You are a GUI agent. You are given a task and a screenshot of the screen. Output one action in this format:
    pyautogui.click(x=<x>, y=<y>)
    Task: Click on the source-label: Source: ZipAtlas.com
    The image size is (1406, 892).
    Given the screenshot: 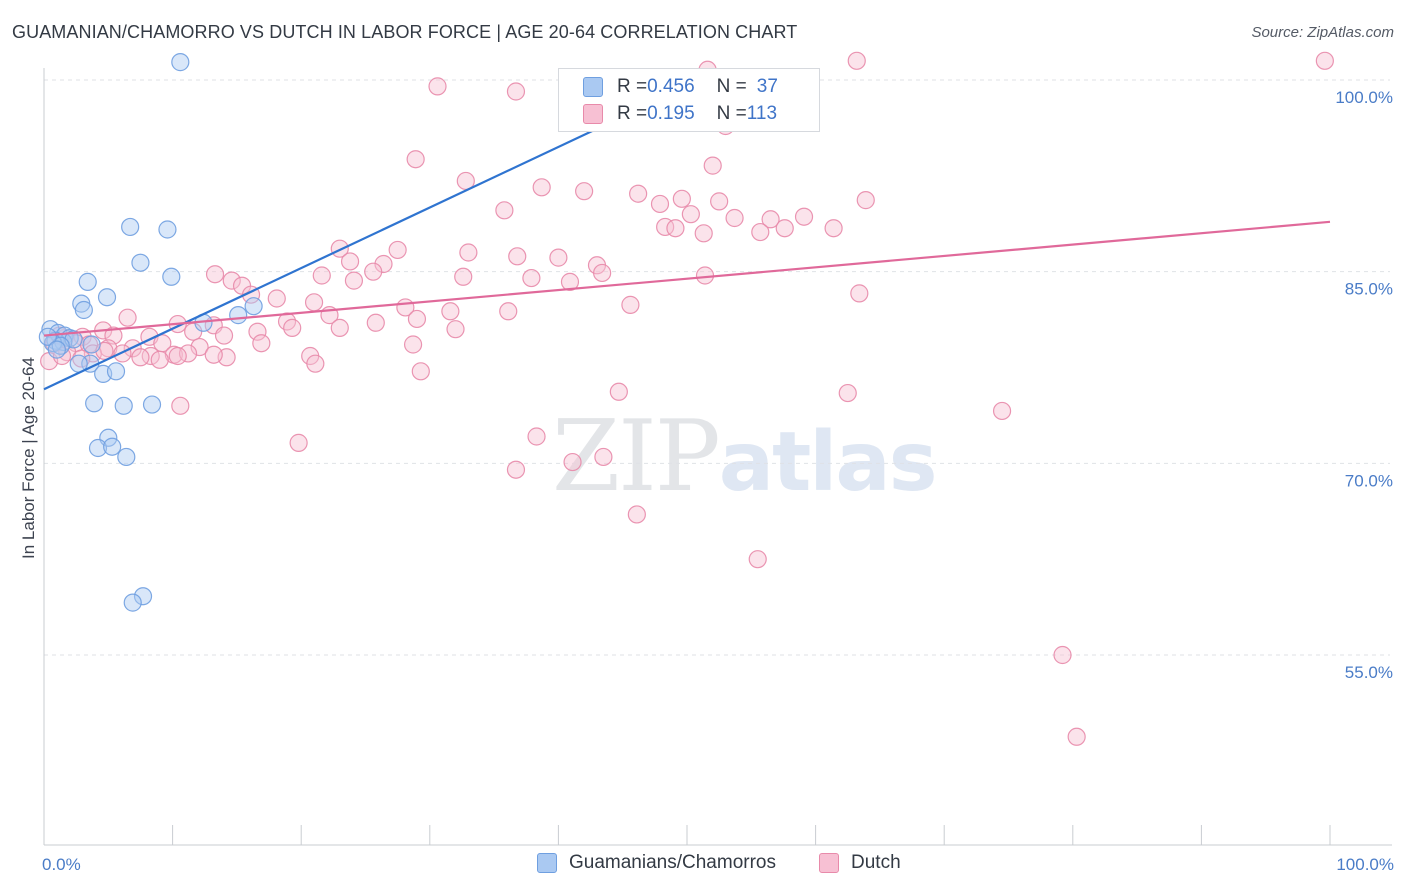 What is the action you would take?
    pyautogui.click(x=1322, y=32)
    